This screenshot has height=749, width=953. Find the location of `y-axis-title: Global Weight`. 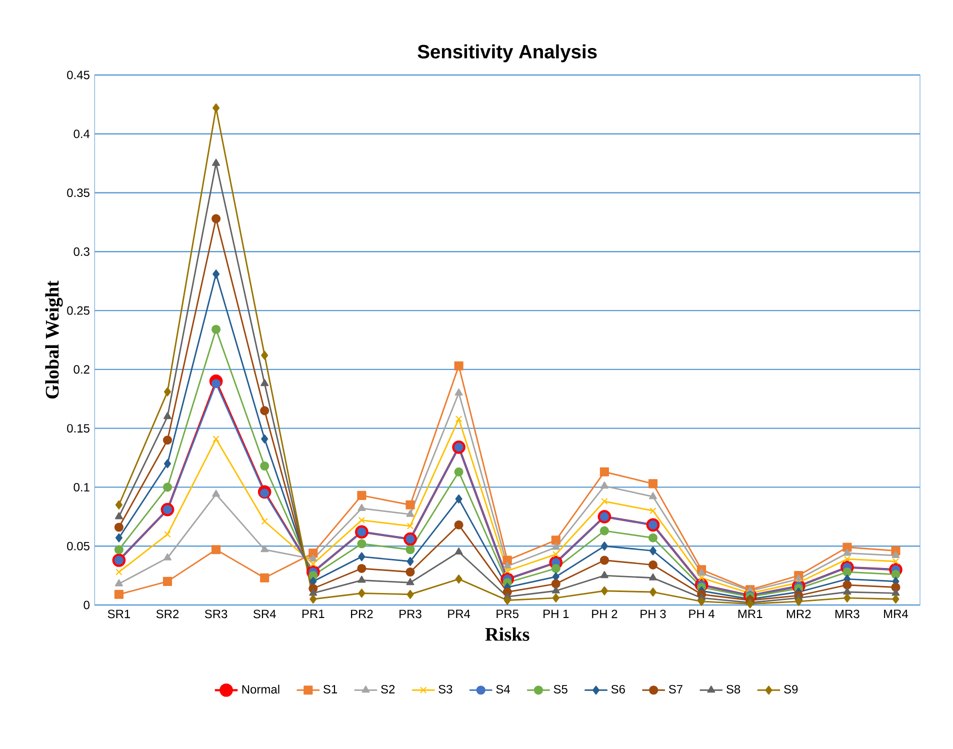

y-axis-title: Global Weight is located at coordinates (54, 339).